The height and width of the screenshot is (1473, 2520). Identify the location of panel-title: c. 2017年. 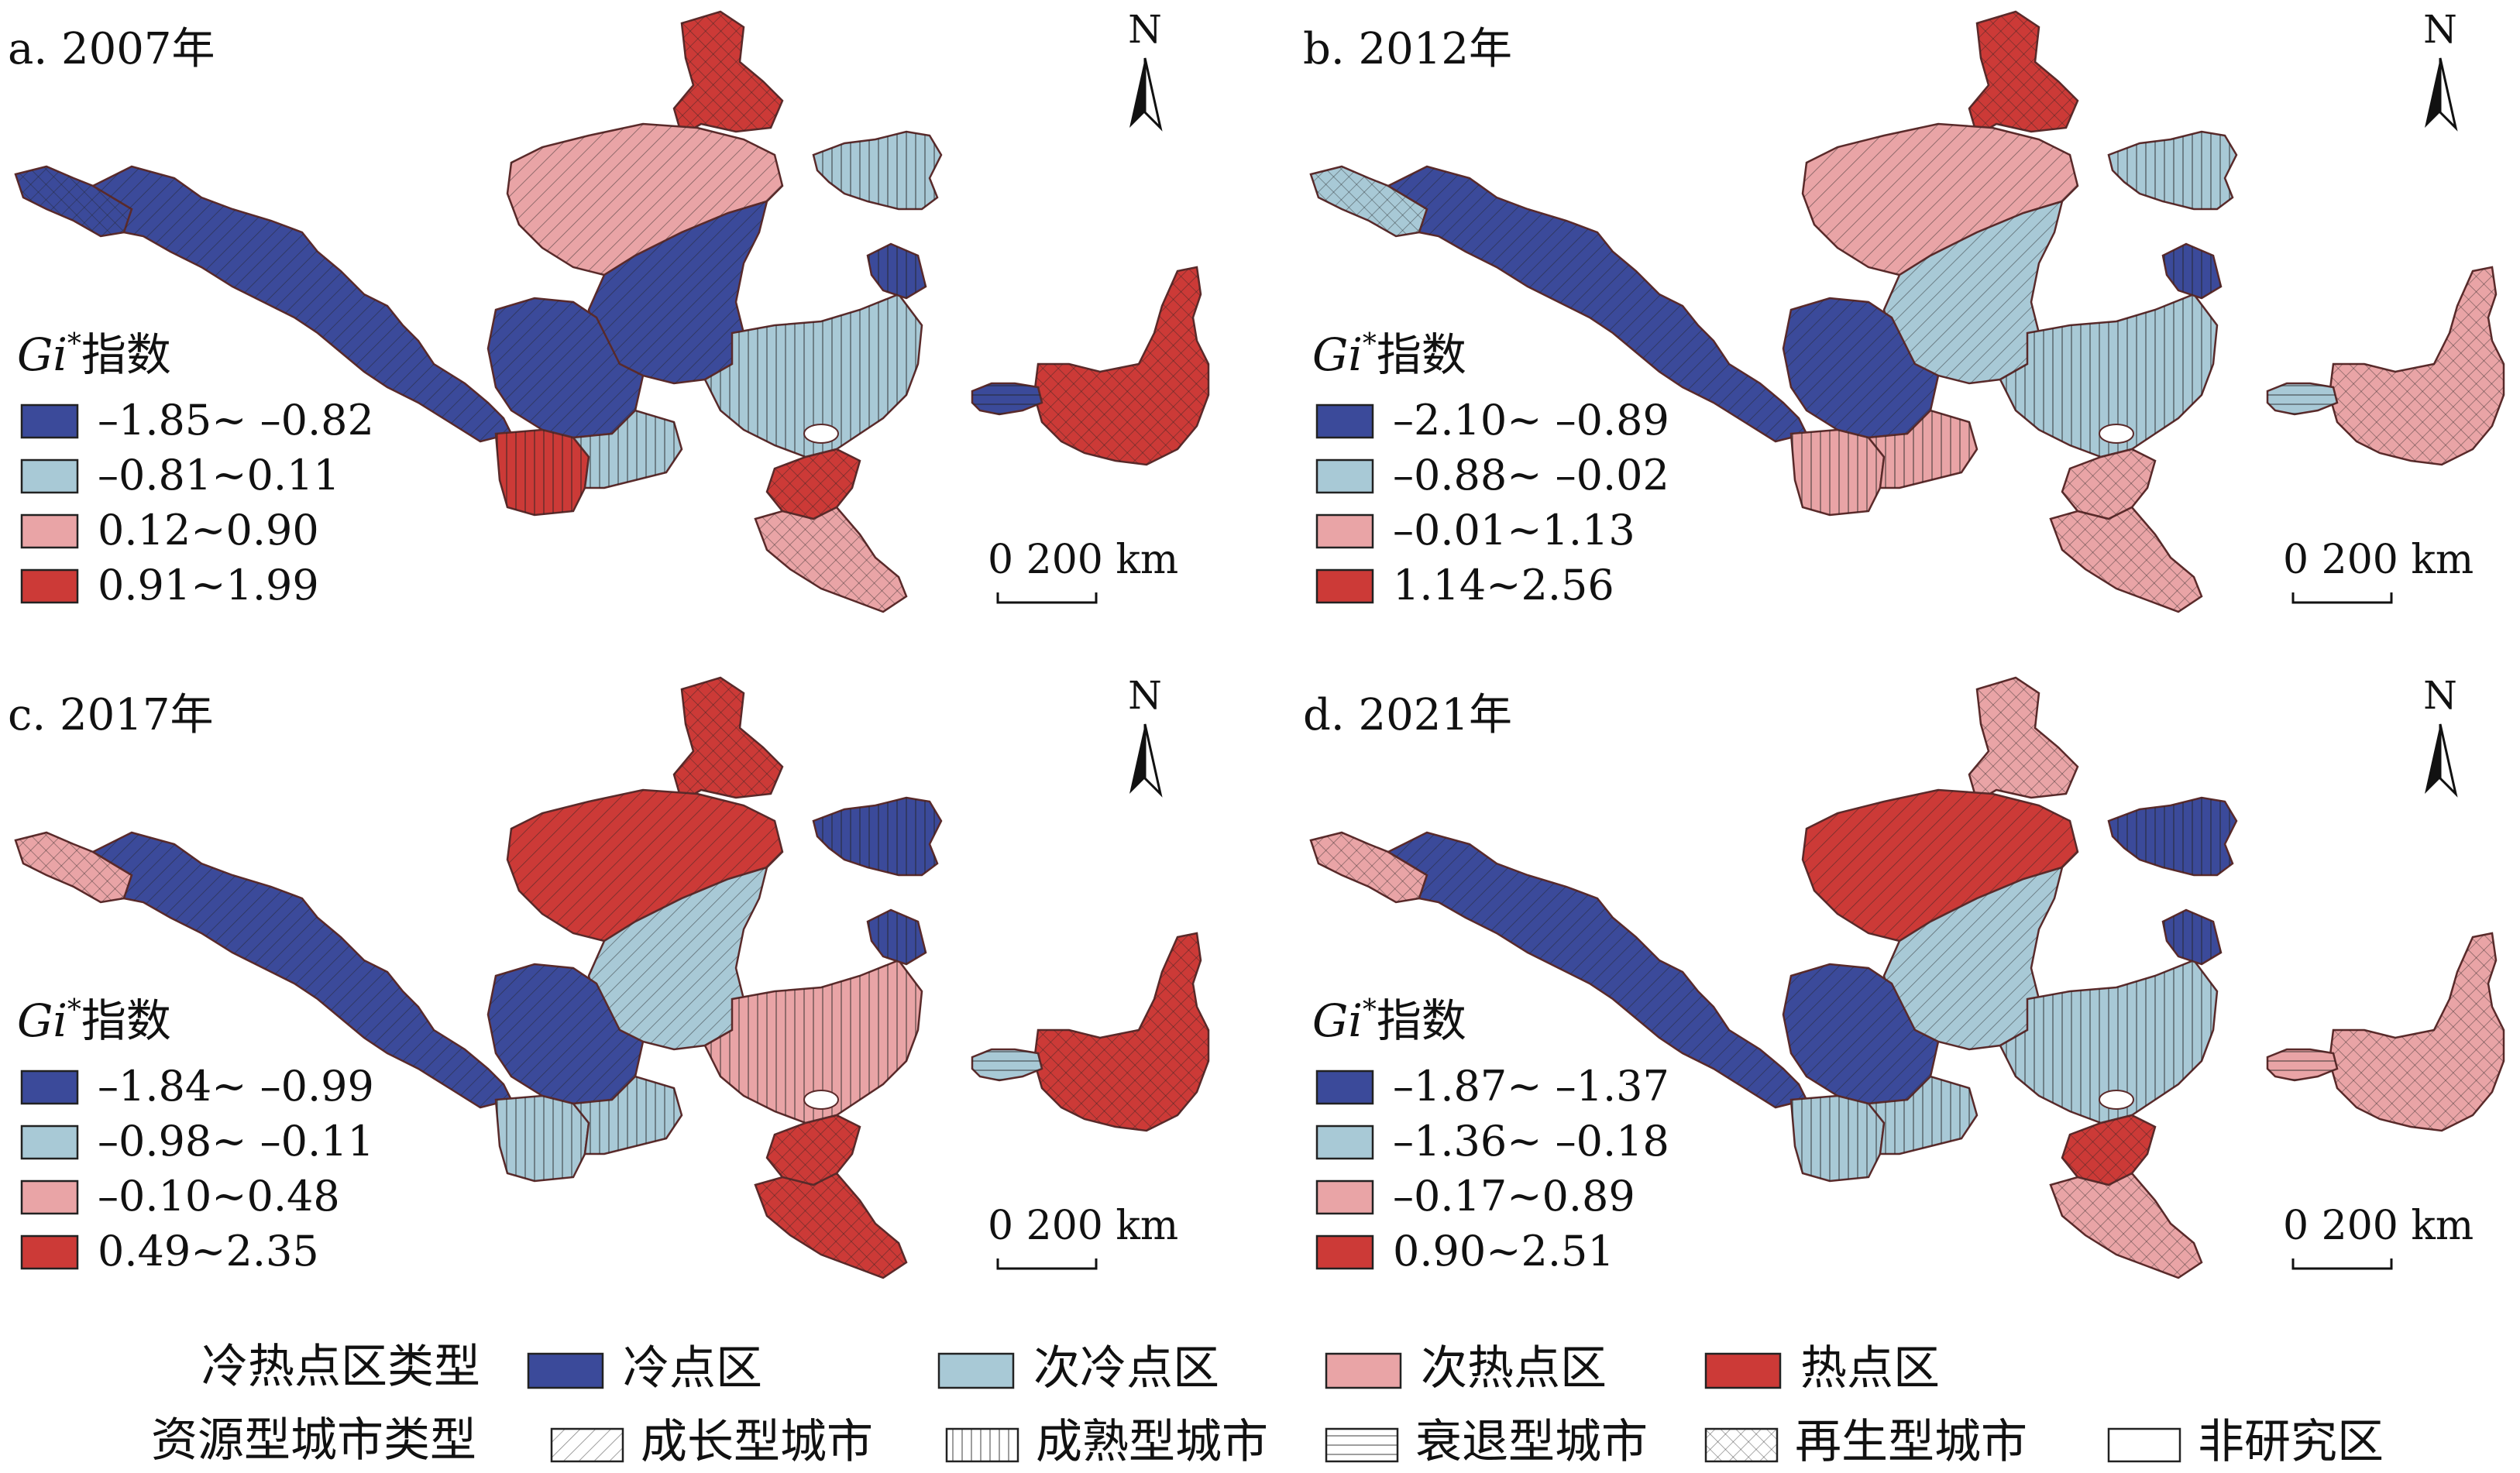
(111, 715).